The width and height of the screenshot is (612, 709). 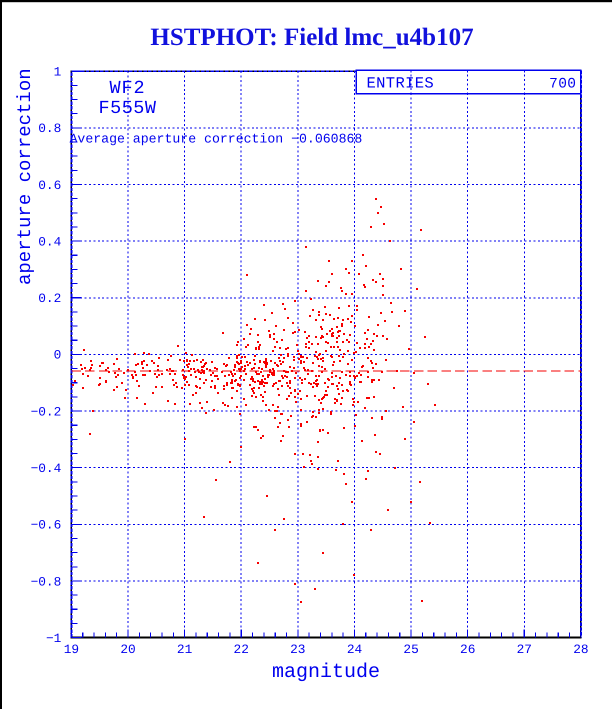 I want to click on svg-text: aperture correction, so click(x=25, y=176).